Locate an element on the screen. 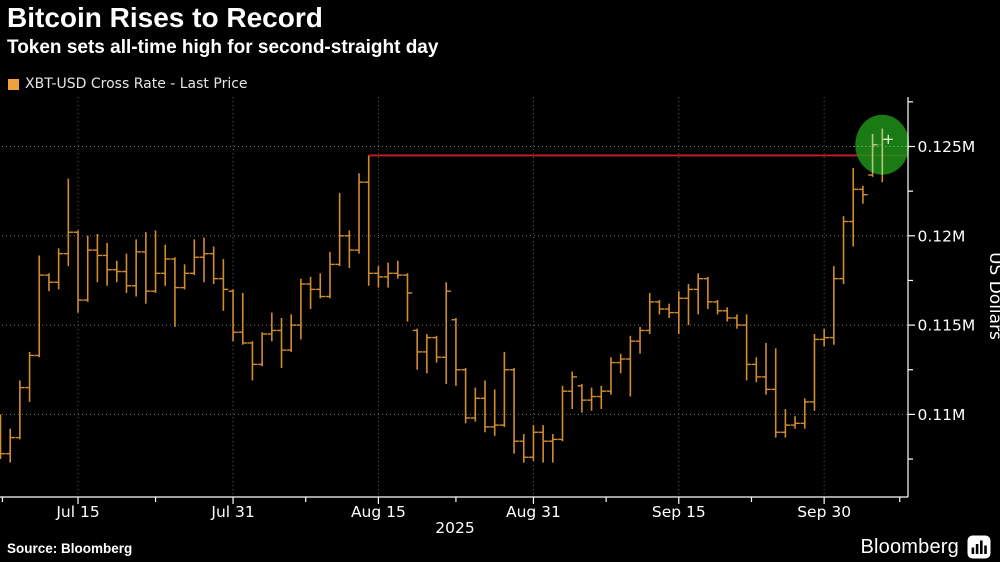  x-tick-label: Jul 31 is located at coordinates (232, 512).